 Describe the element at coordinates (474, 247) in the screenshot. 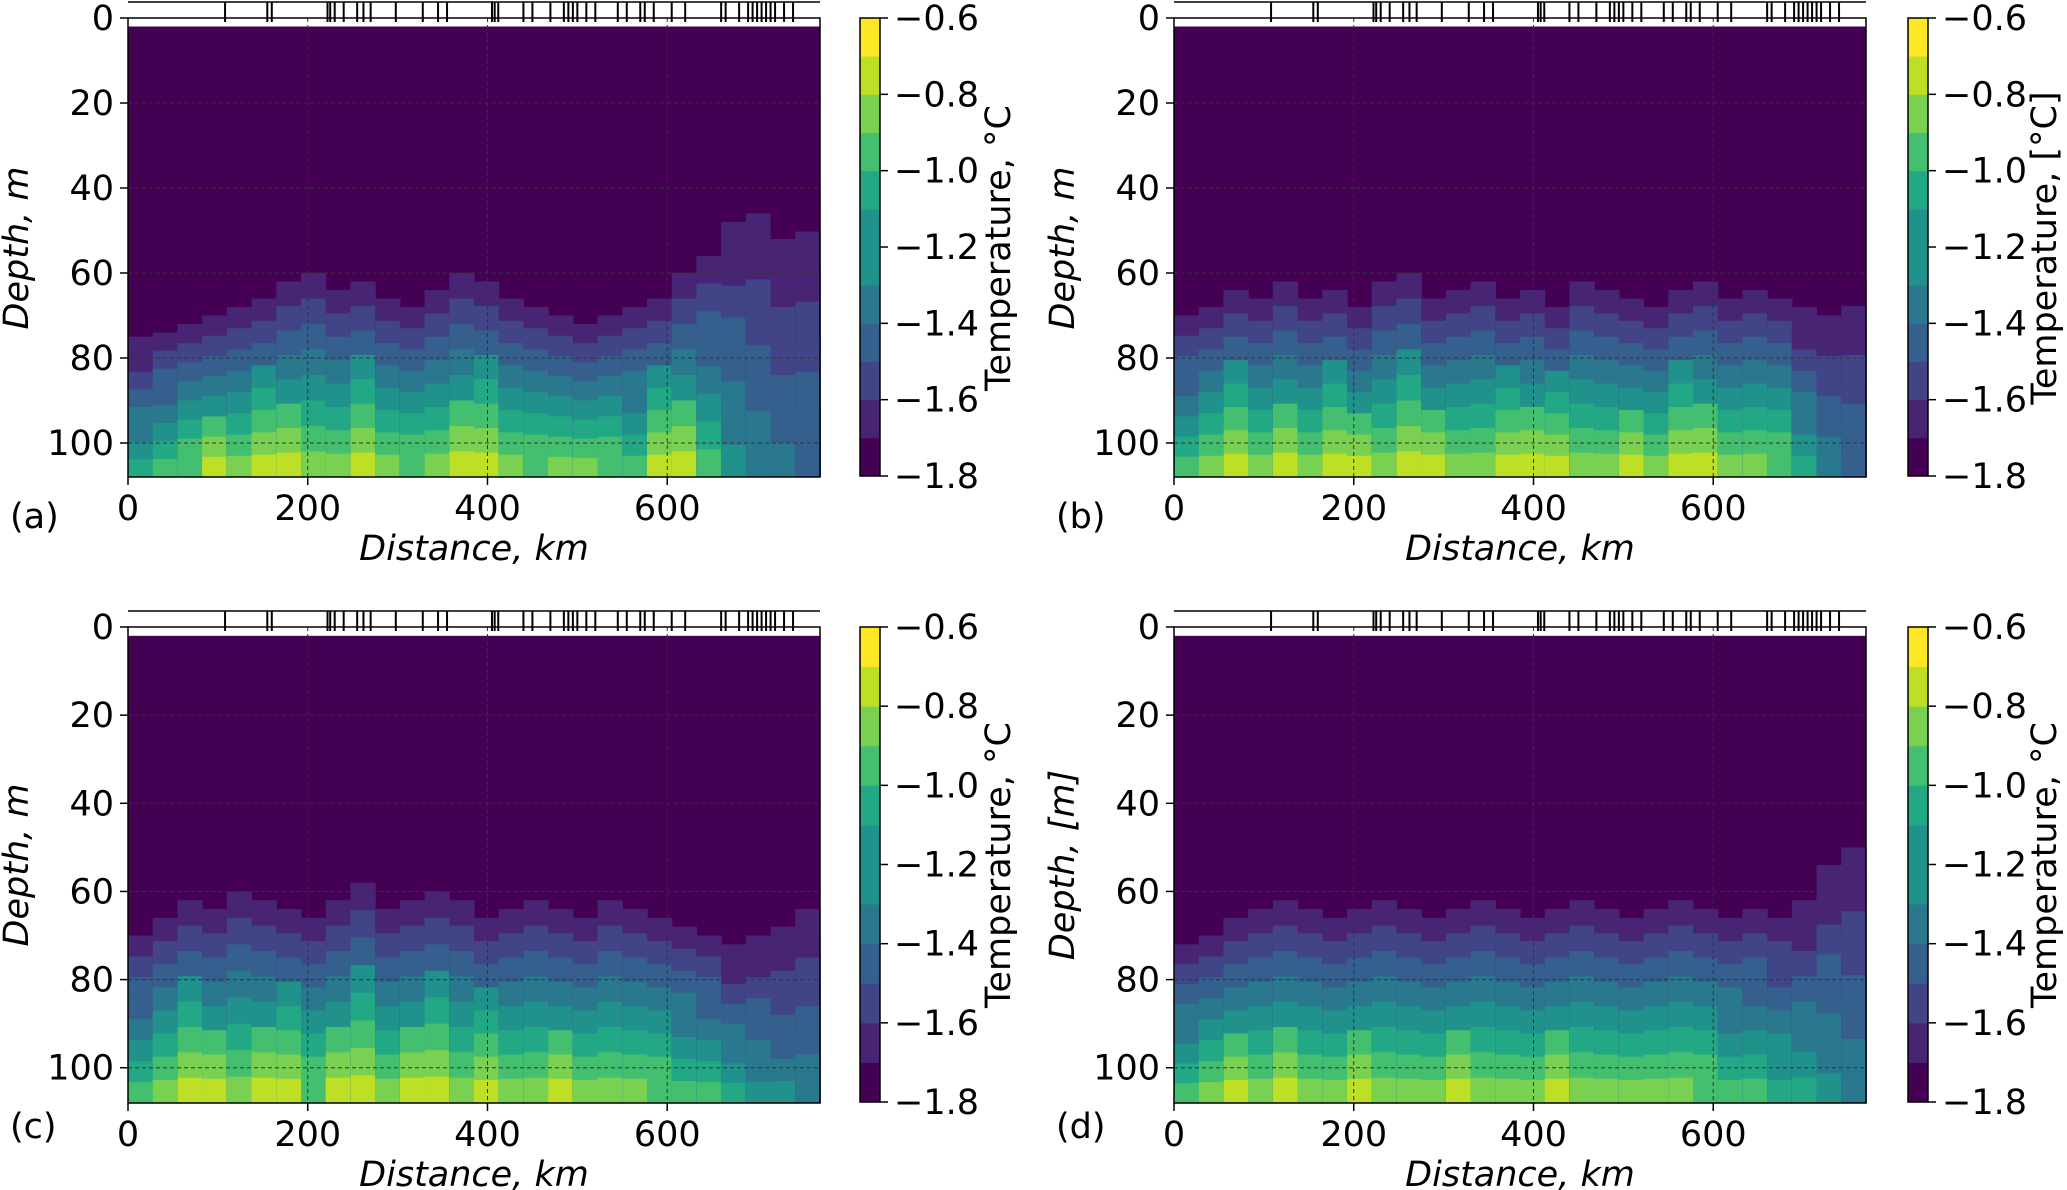

I see `axes-frame` at that location.